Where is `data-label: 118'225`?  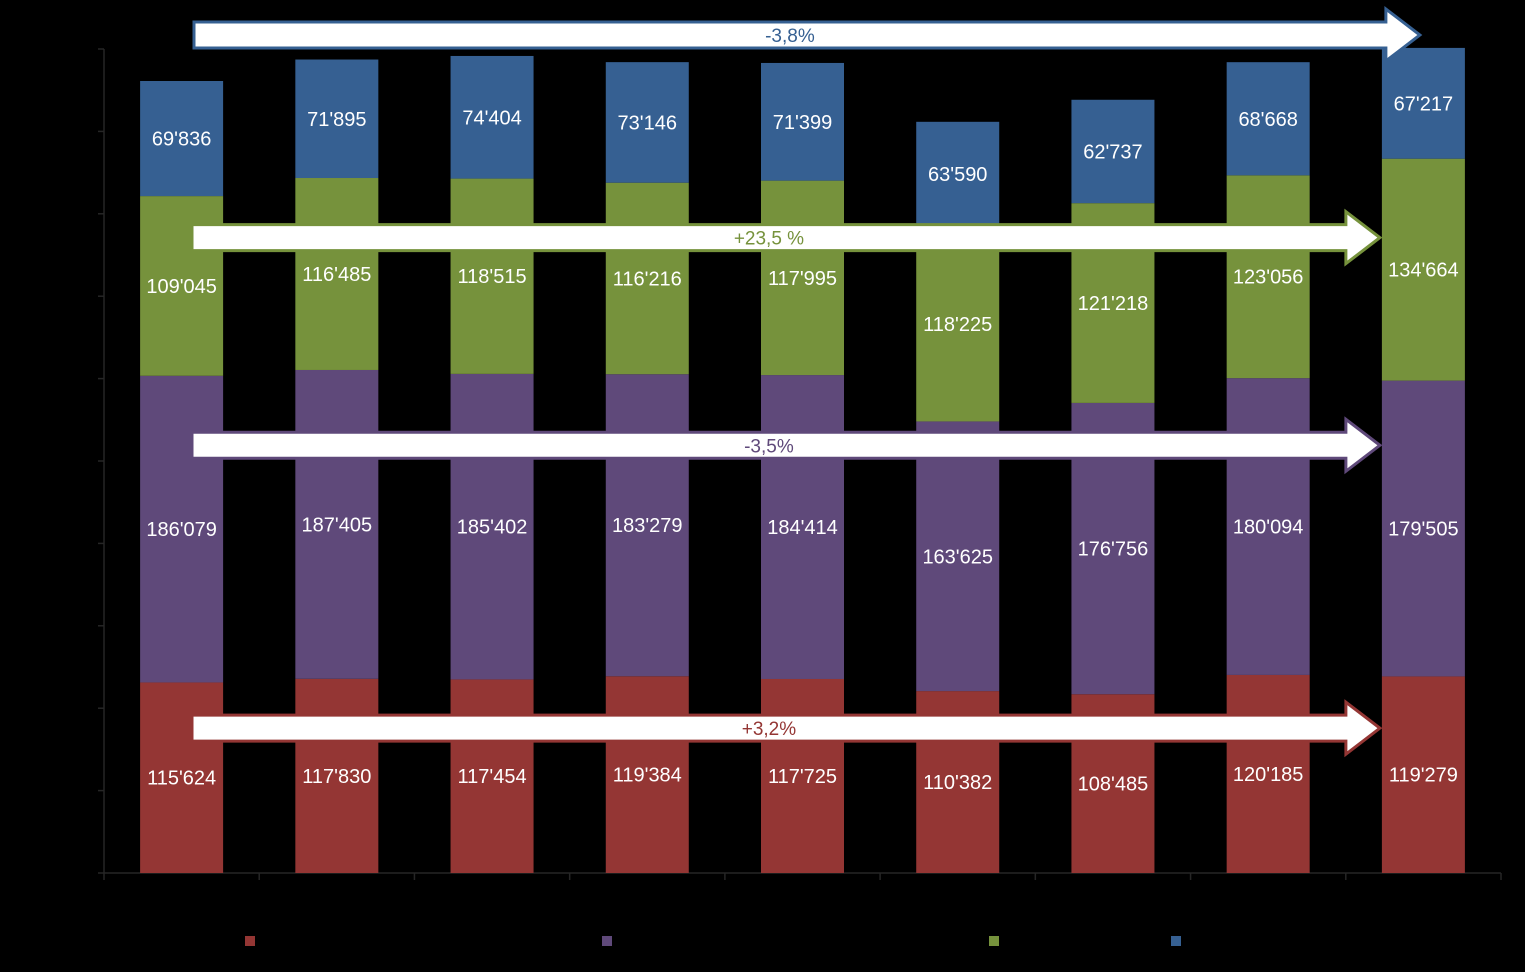
data-label: 118'225 is located at coordinates (957, 325).